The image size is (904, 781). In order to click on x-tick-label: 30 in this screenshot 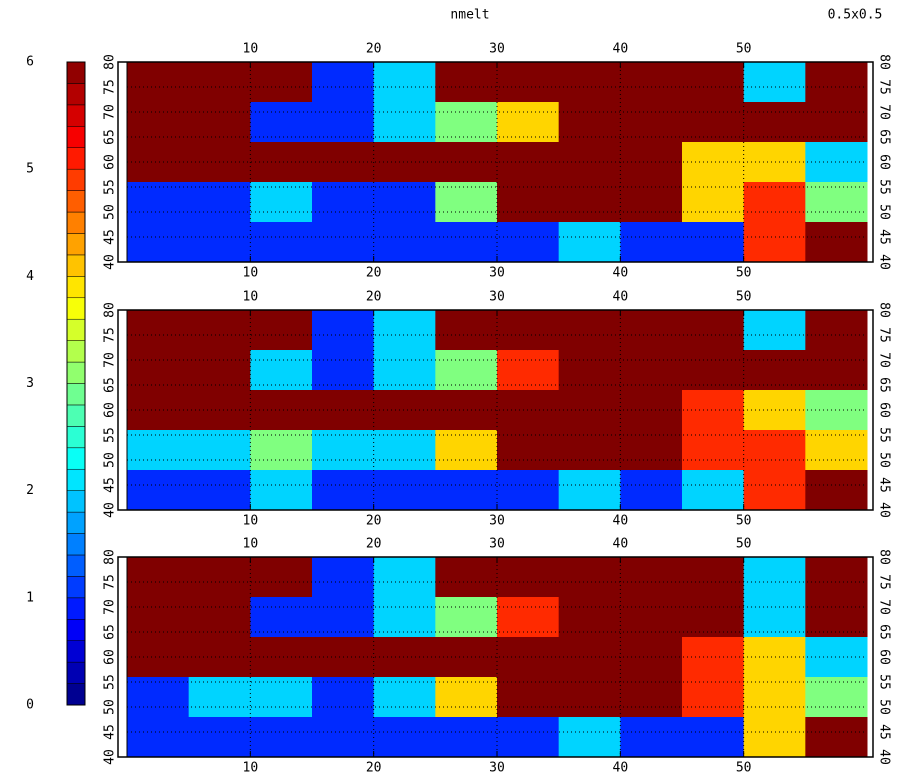, I will do `click(497, 768)`.